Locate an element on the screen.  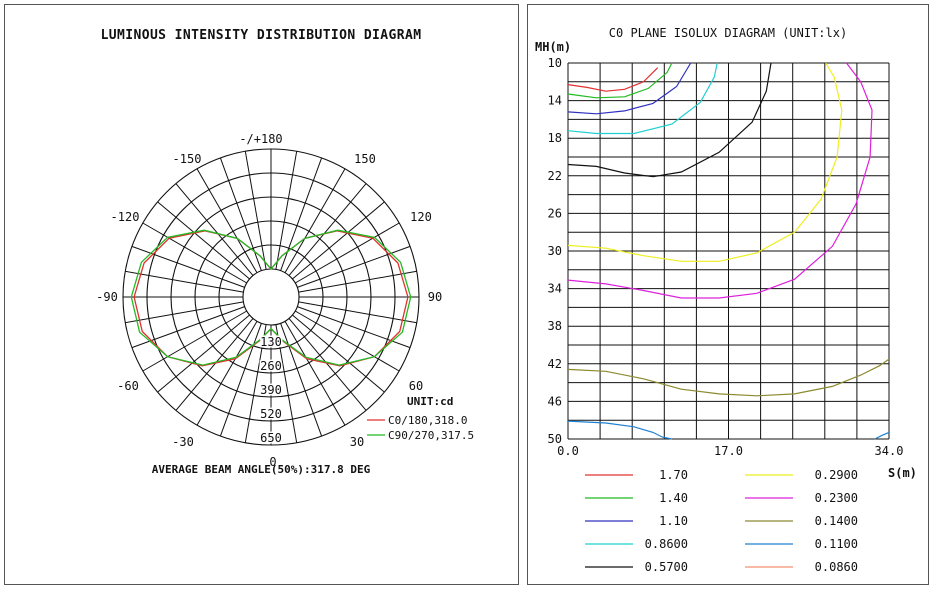
x-tick-label: 0.0 is located at coordinates (568, 451).